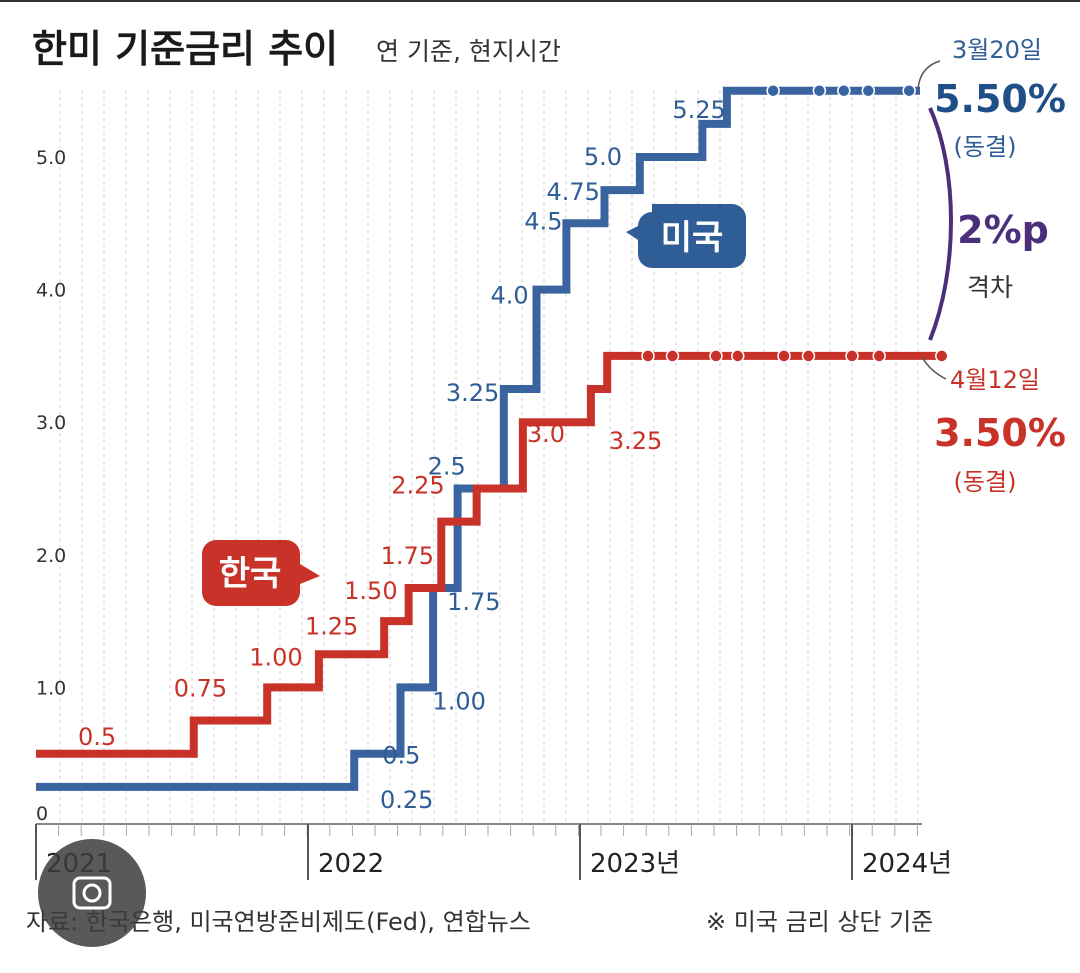  I want to click on step-label: 4.0, so click(509, 296).